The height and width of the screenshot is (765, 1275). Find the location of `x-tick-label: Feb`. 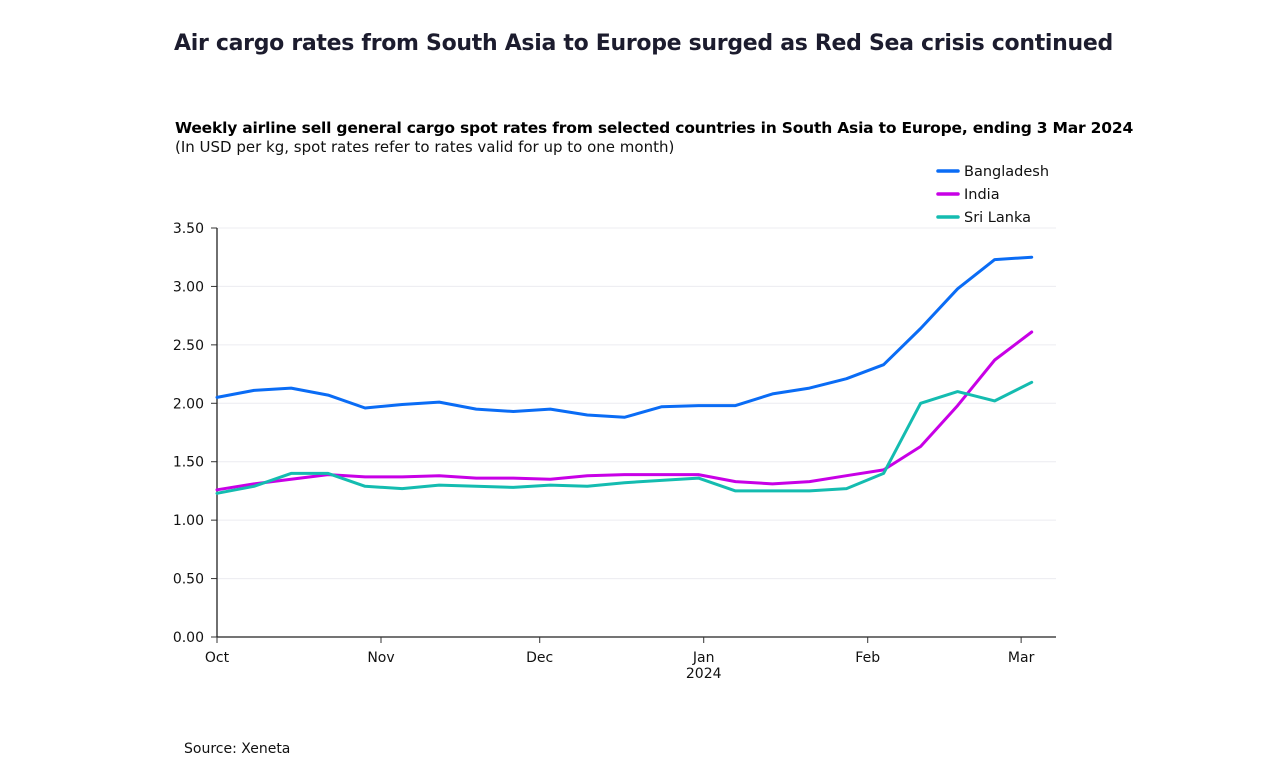

x-tick-label: Feb is located at coordinates (867, 658).